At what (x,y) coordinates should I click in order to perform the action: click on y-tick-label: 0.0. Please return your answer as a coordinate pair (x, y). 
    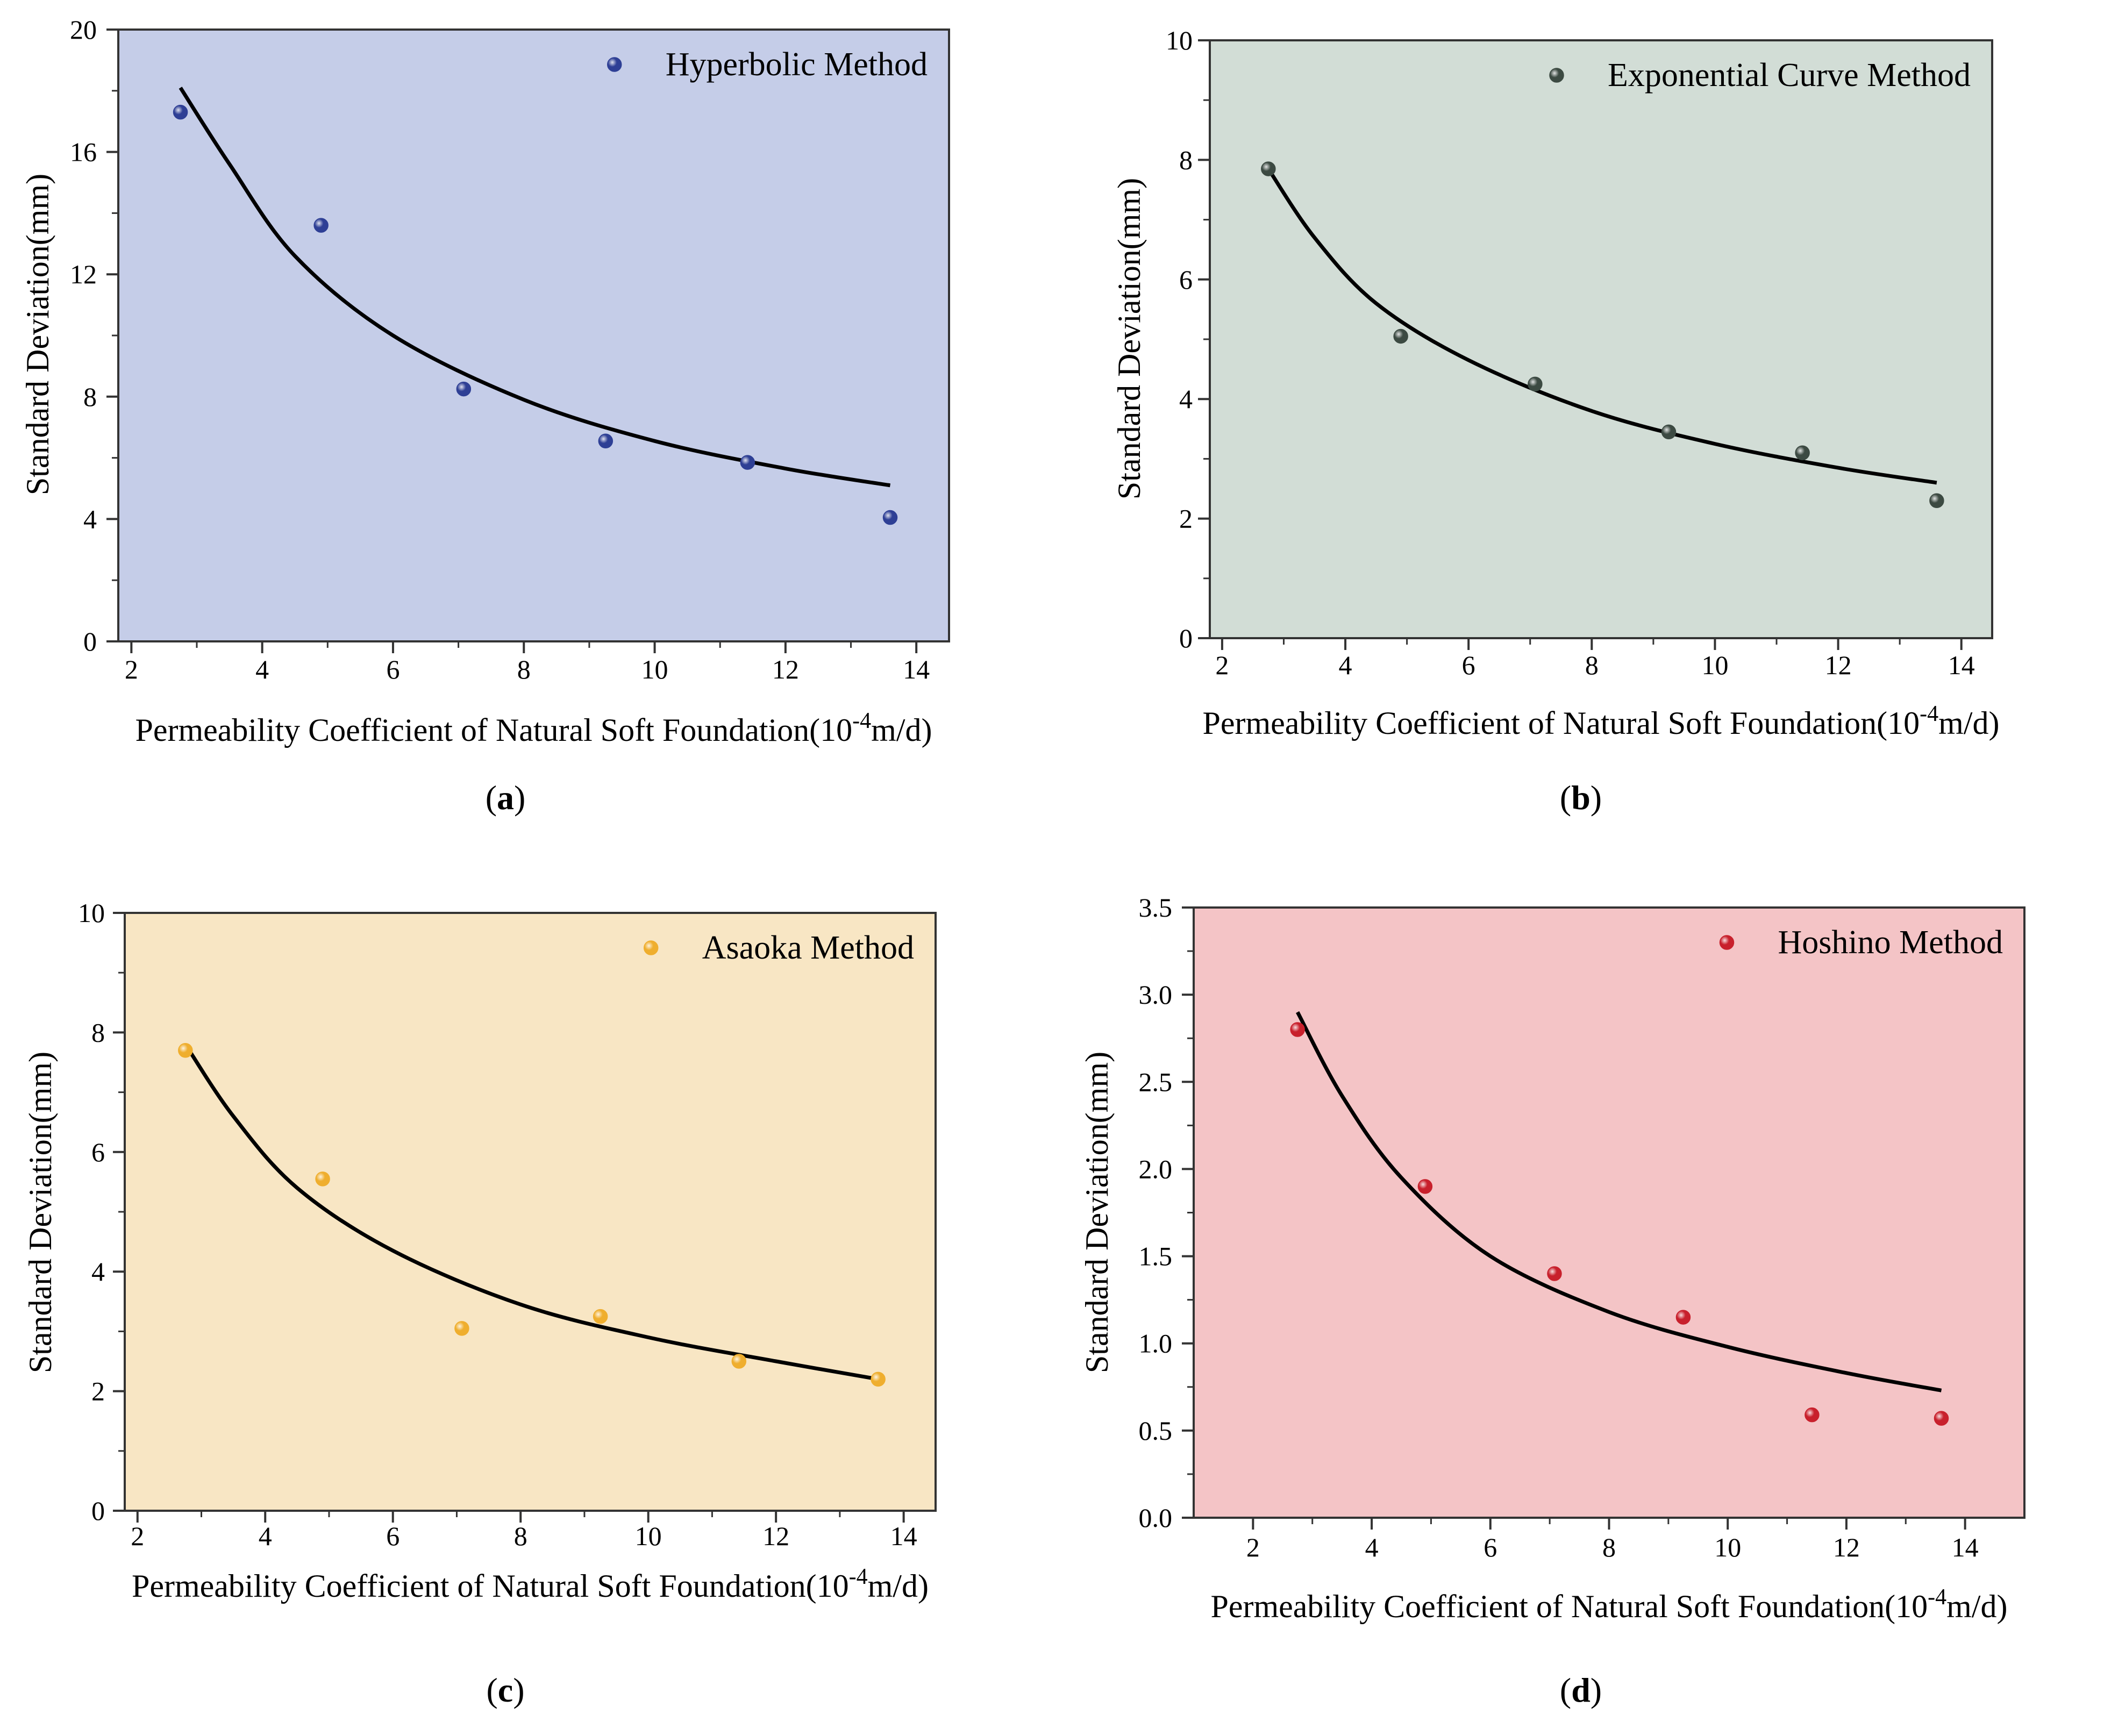
    Looking at the image, I should click on (1156, 1518).